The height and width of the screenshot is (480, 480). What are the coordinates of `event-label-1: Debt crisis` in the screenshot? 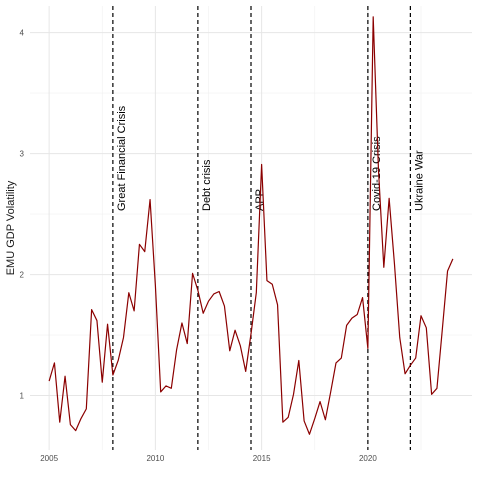 It's located at (207, 185).